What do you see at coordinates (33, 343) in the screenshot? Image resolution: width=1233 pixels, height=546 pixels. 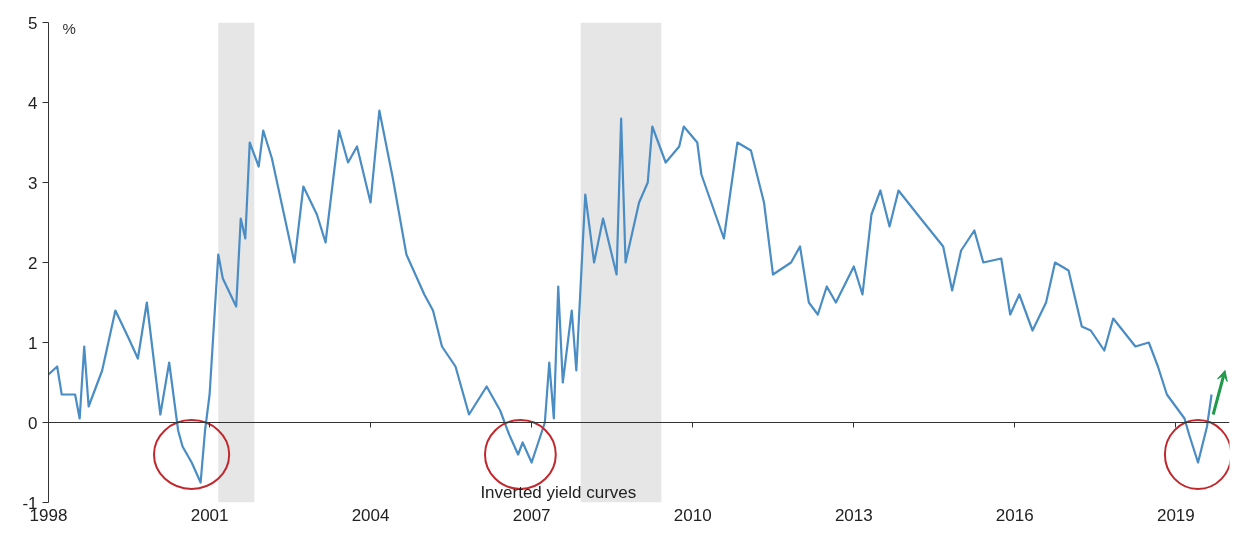 I see `y-tick-label: 1` at bounding box center [33, 343].